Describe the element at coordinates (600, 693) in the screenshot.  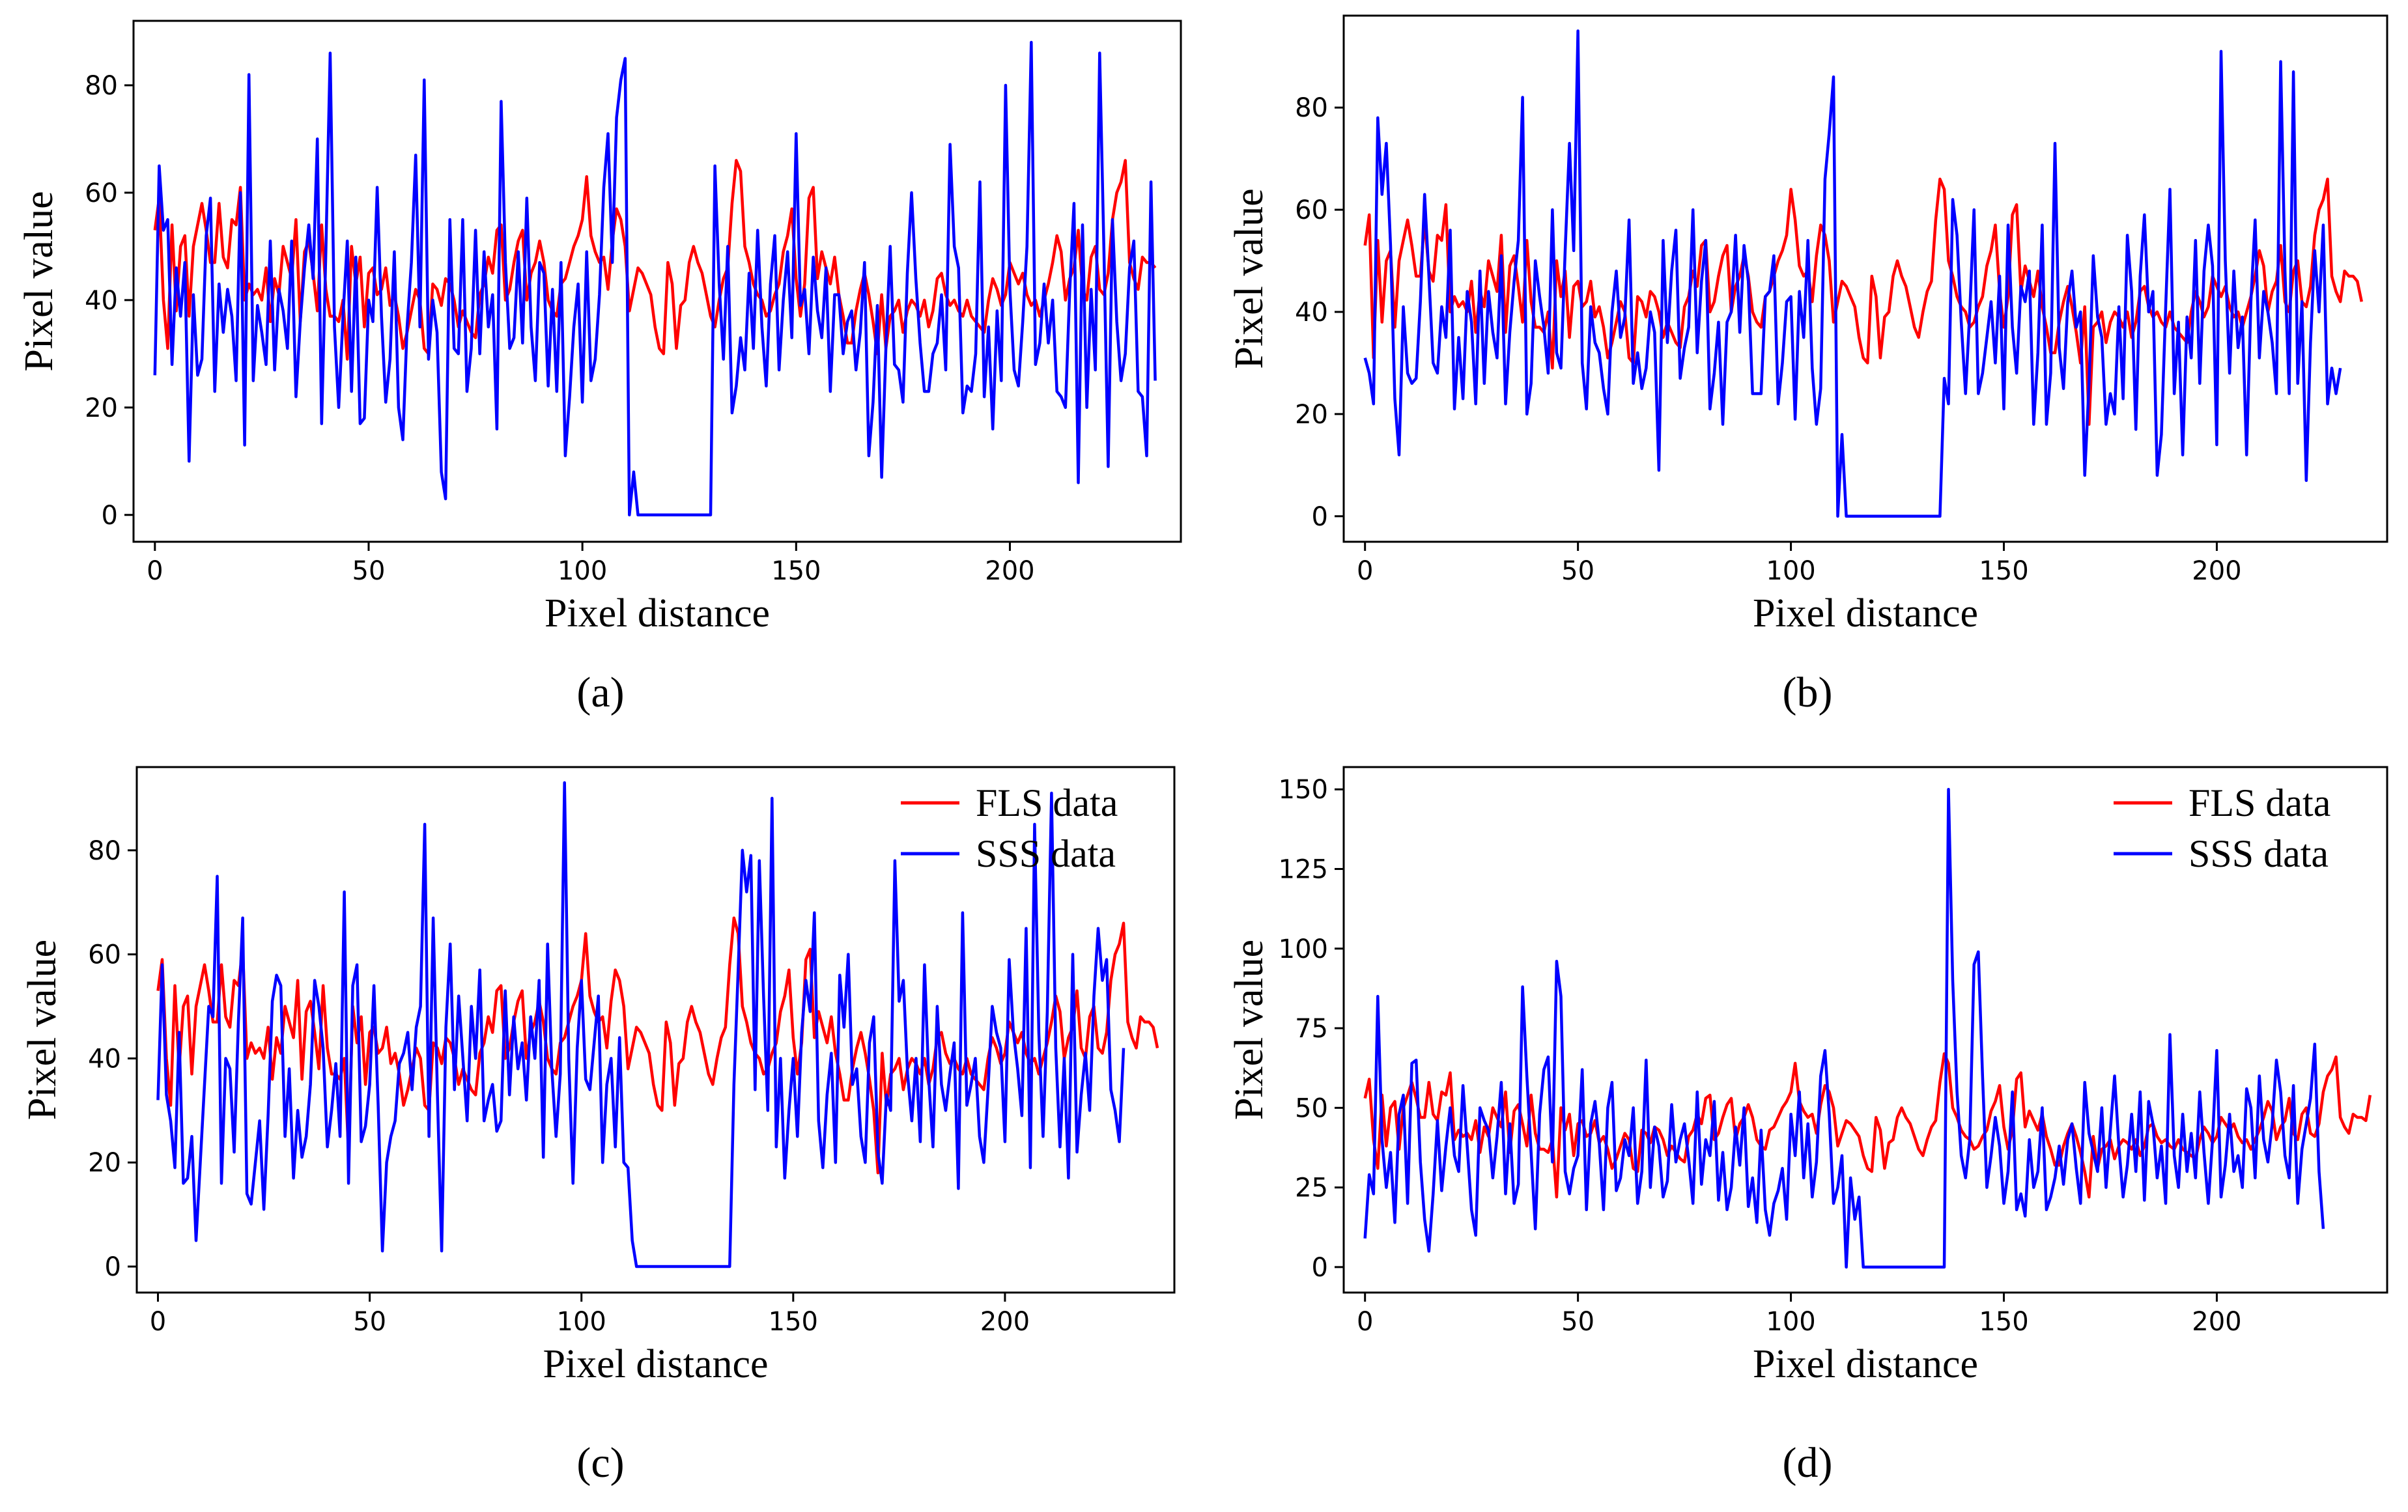
I see `panel-label-a: (a)` at that location.